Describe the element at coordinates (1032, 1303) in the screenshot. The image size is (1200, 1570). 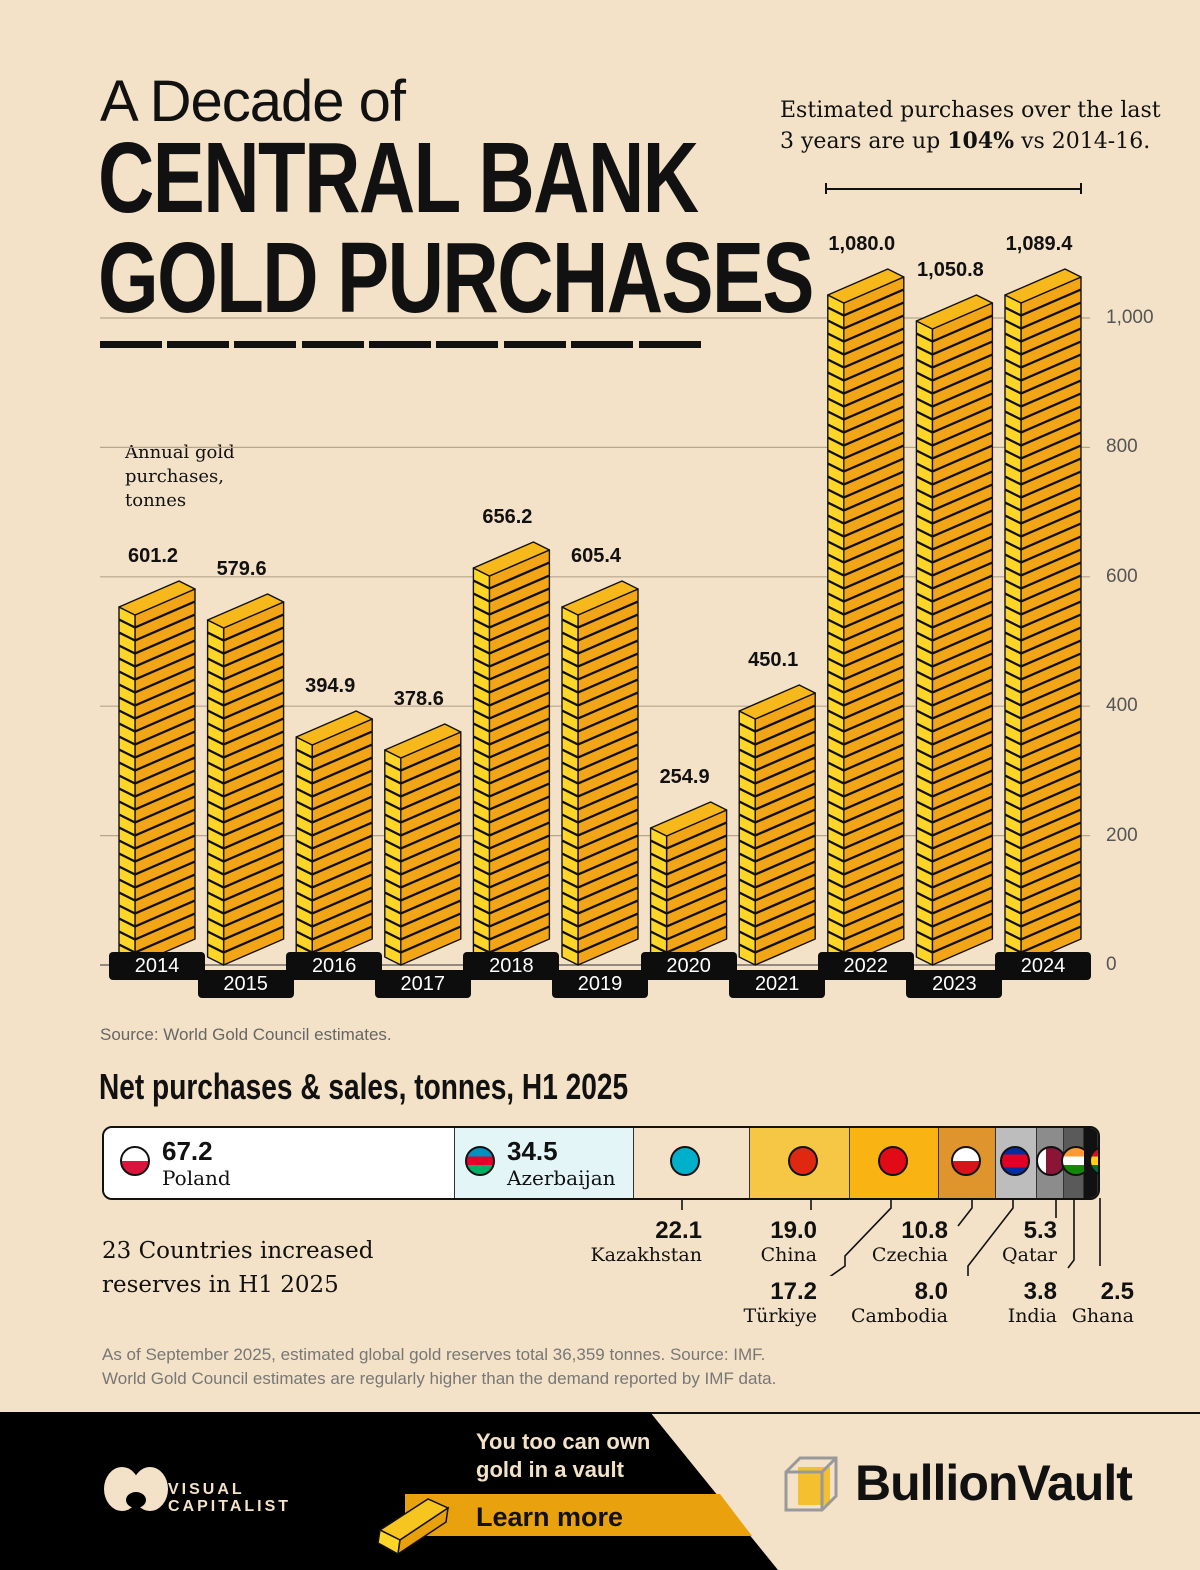
I see `label-india: 3.8 India` at that location.